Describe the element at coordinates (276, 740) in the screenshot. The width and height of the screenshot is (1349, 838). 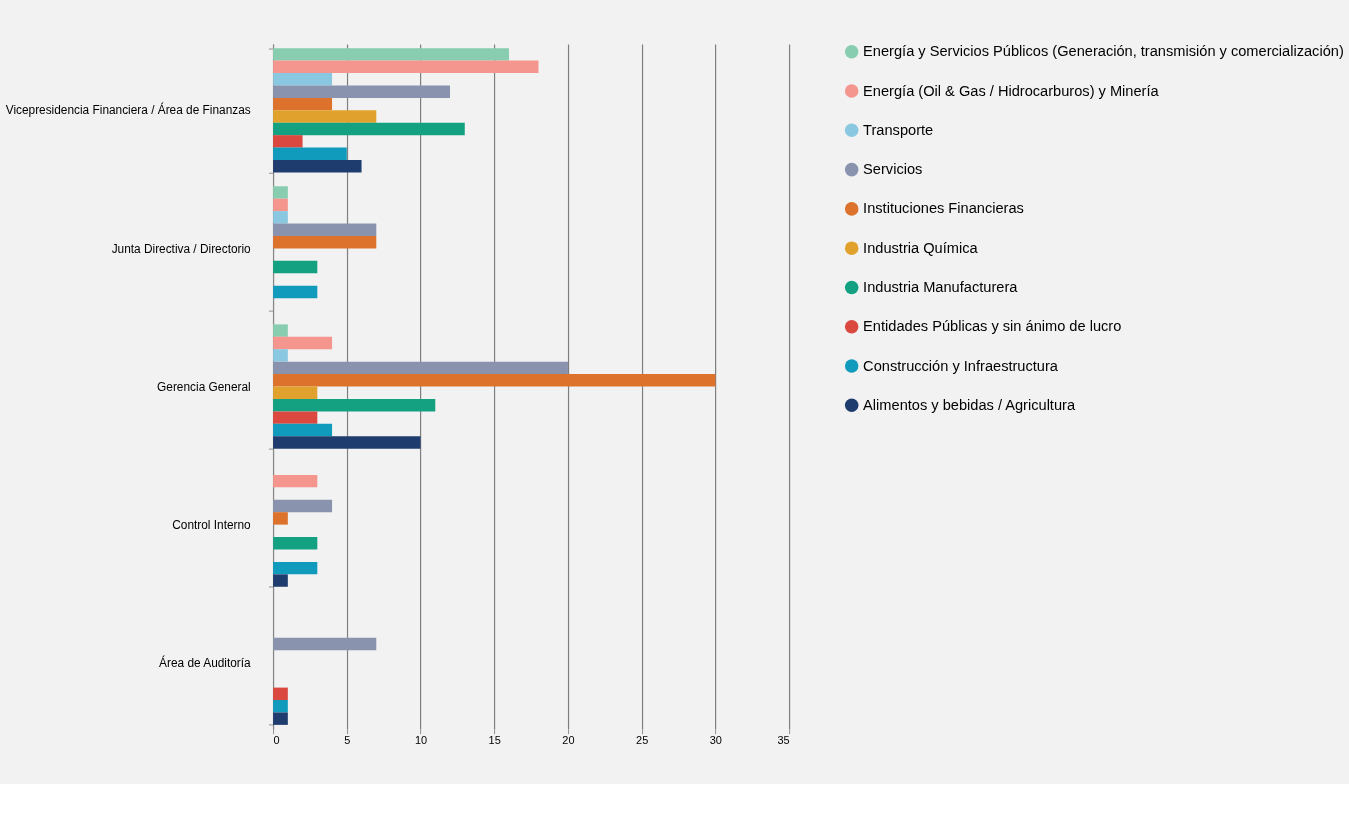
I see `x-tick-label: 0` at that location.